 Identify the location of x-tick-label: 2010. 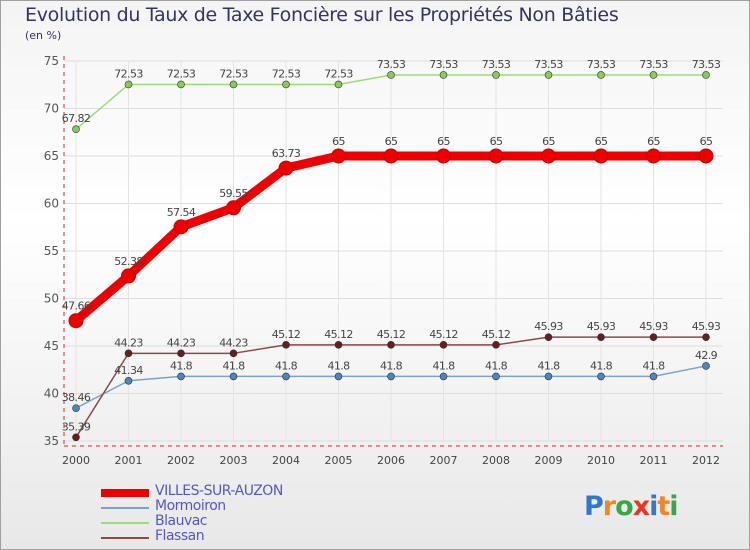
(601, 460).